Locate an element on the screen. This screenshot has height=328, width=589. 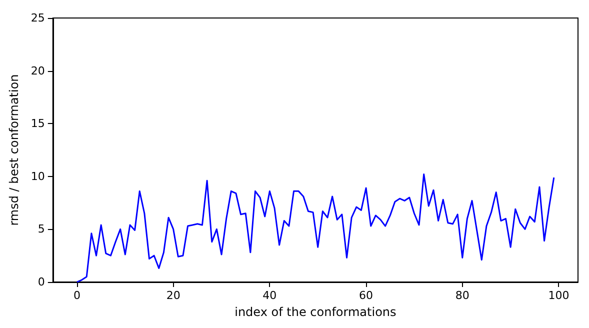
y-tick-label: 5 is located at coordinates (41, 229).